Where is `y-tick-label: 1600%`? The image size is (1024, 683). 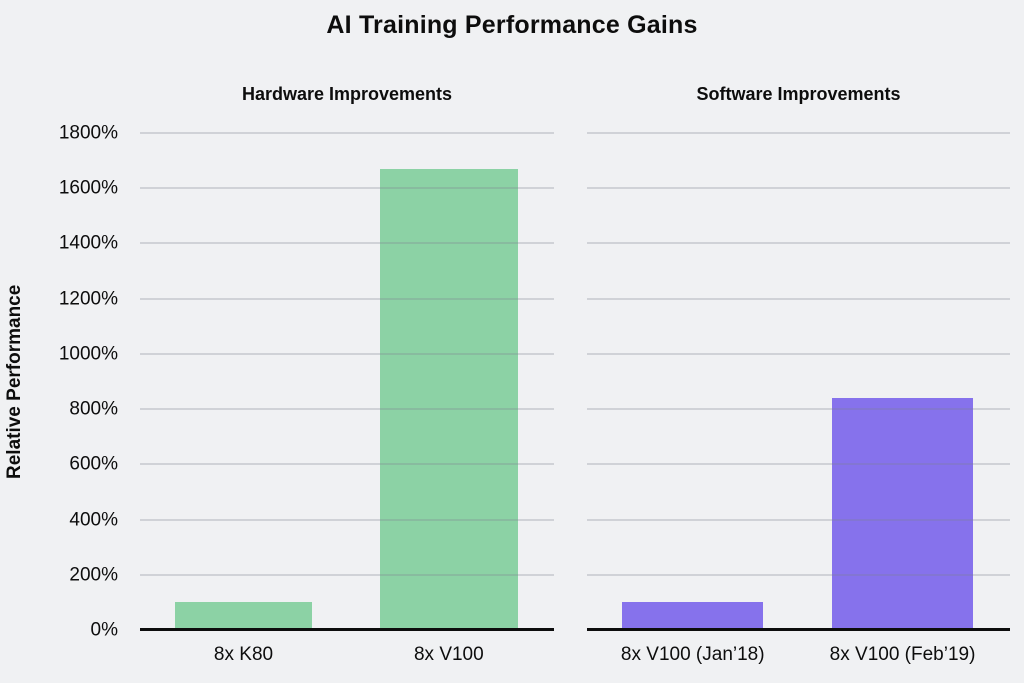
y-tick-label: 1600% is located at coordinates (88, 188).